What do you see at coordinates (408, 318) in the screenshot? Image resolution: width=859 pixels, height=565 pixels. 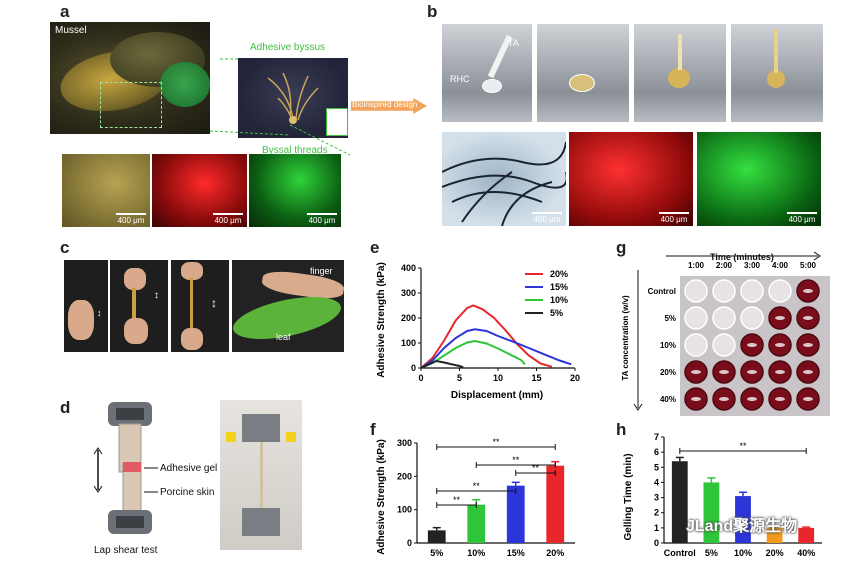 I see `e-y-tick-label: 200` at bounding box center [408, 318].